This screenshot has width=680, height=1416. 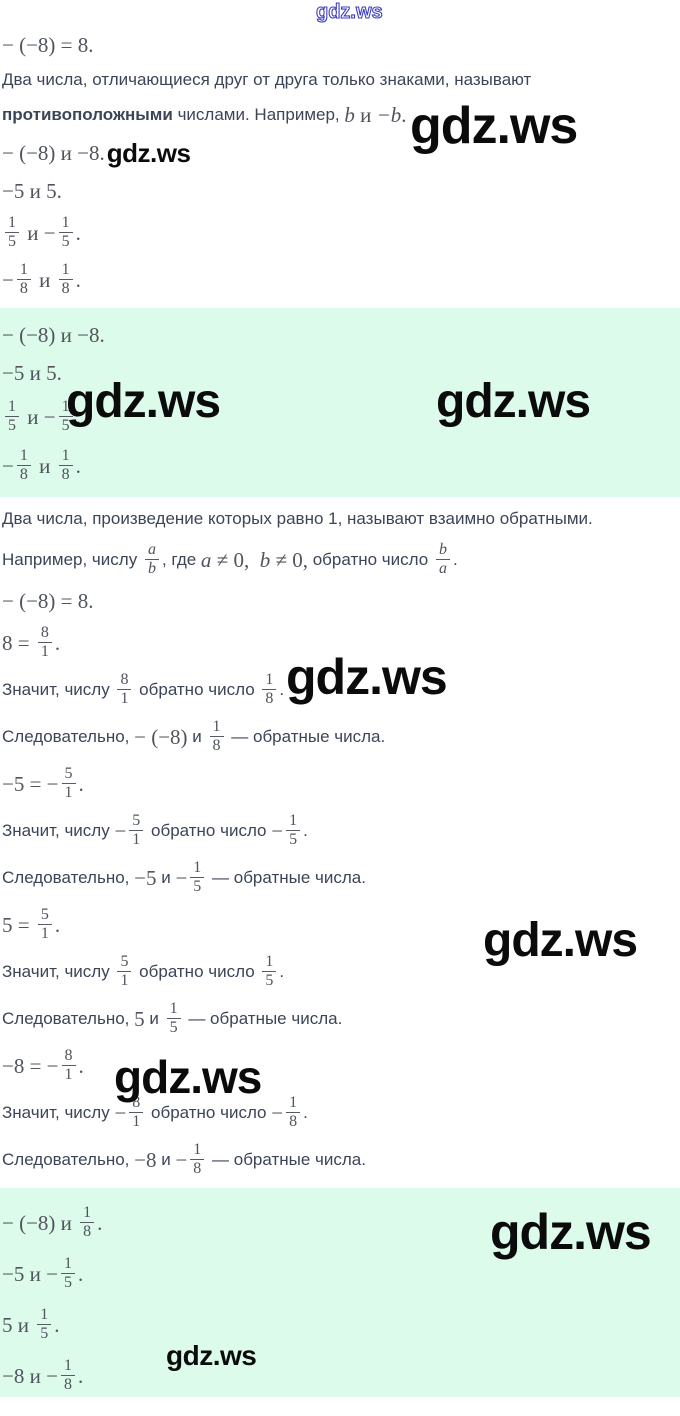 What do you see at coordinates (338, 45) in the screenshot?
I see `content-line: − (−8) = 8.` at bounding box center [338, 45].